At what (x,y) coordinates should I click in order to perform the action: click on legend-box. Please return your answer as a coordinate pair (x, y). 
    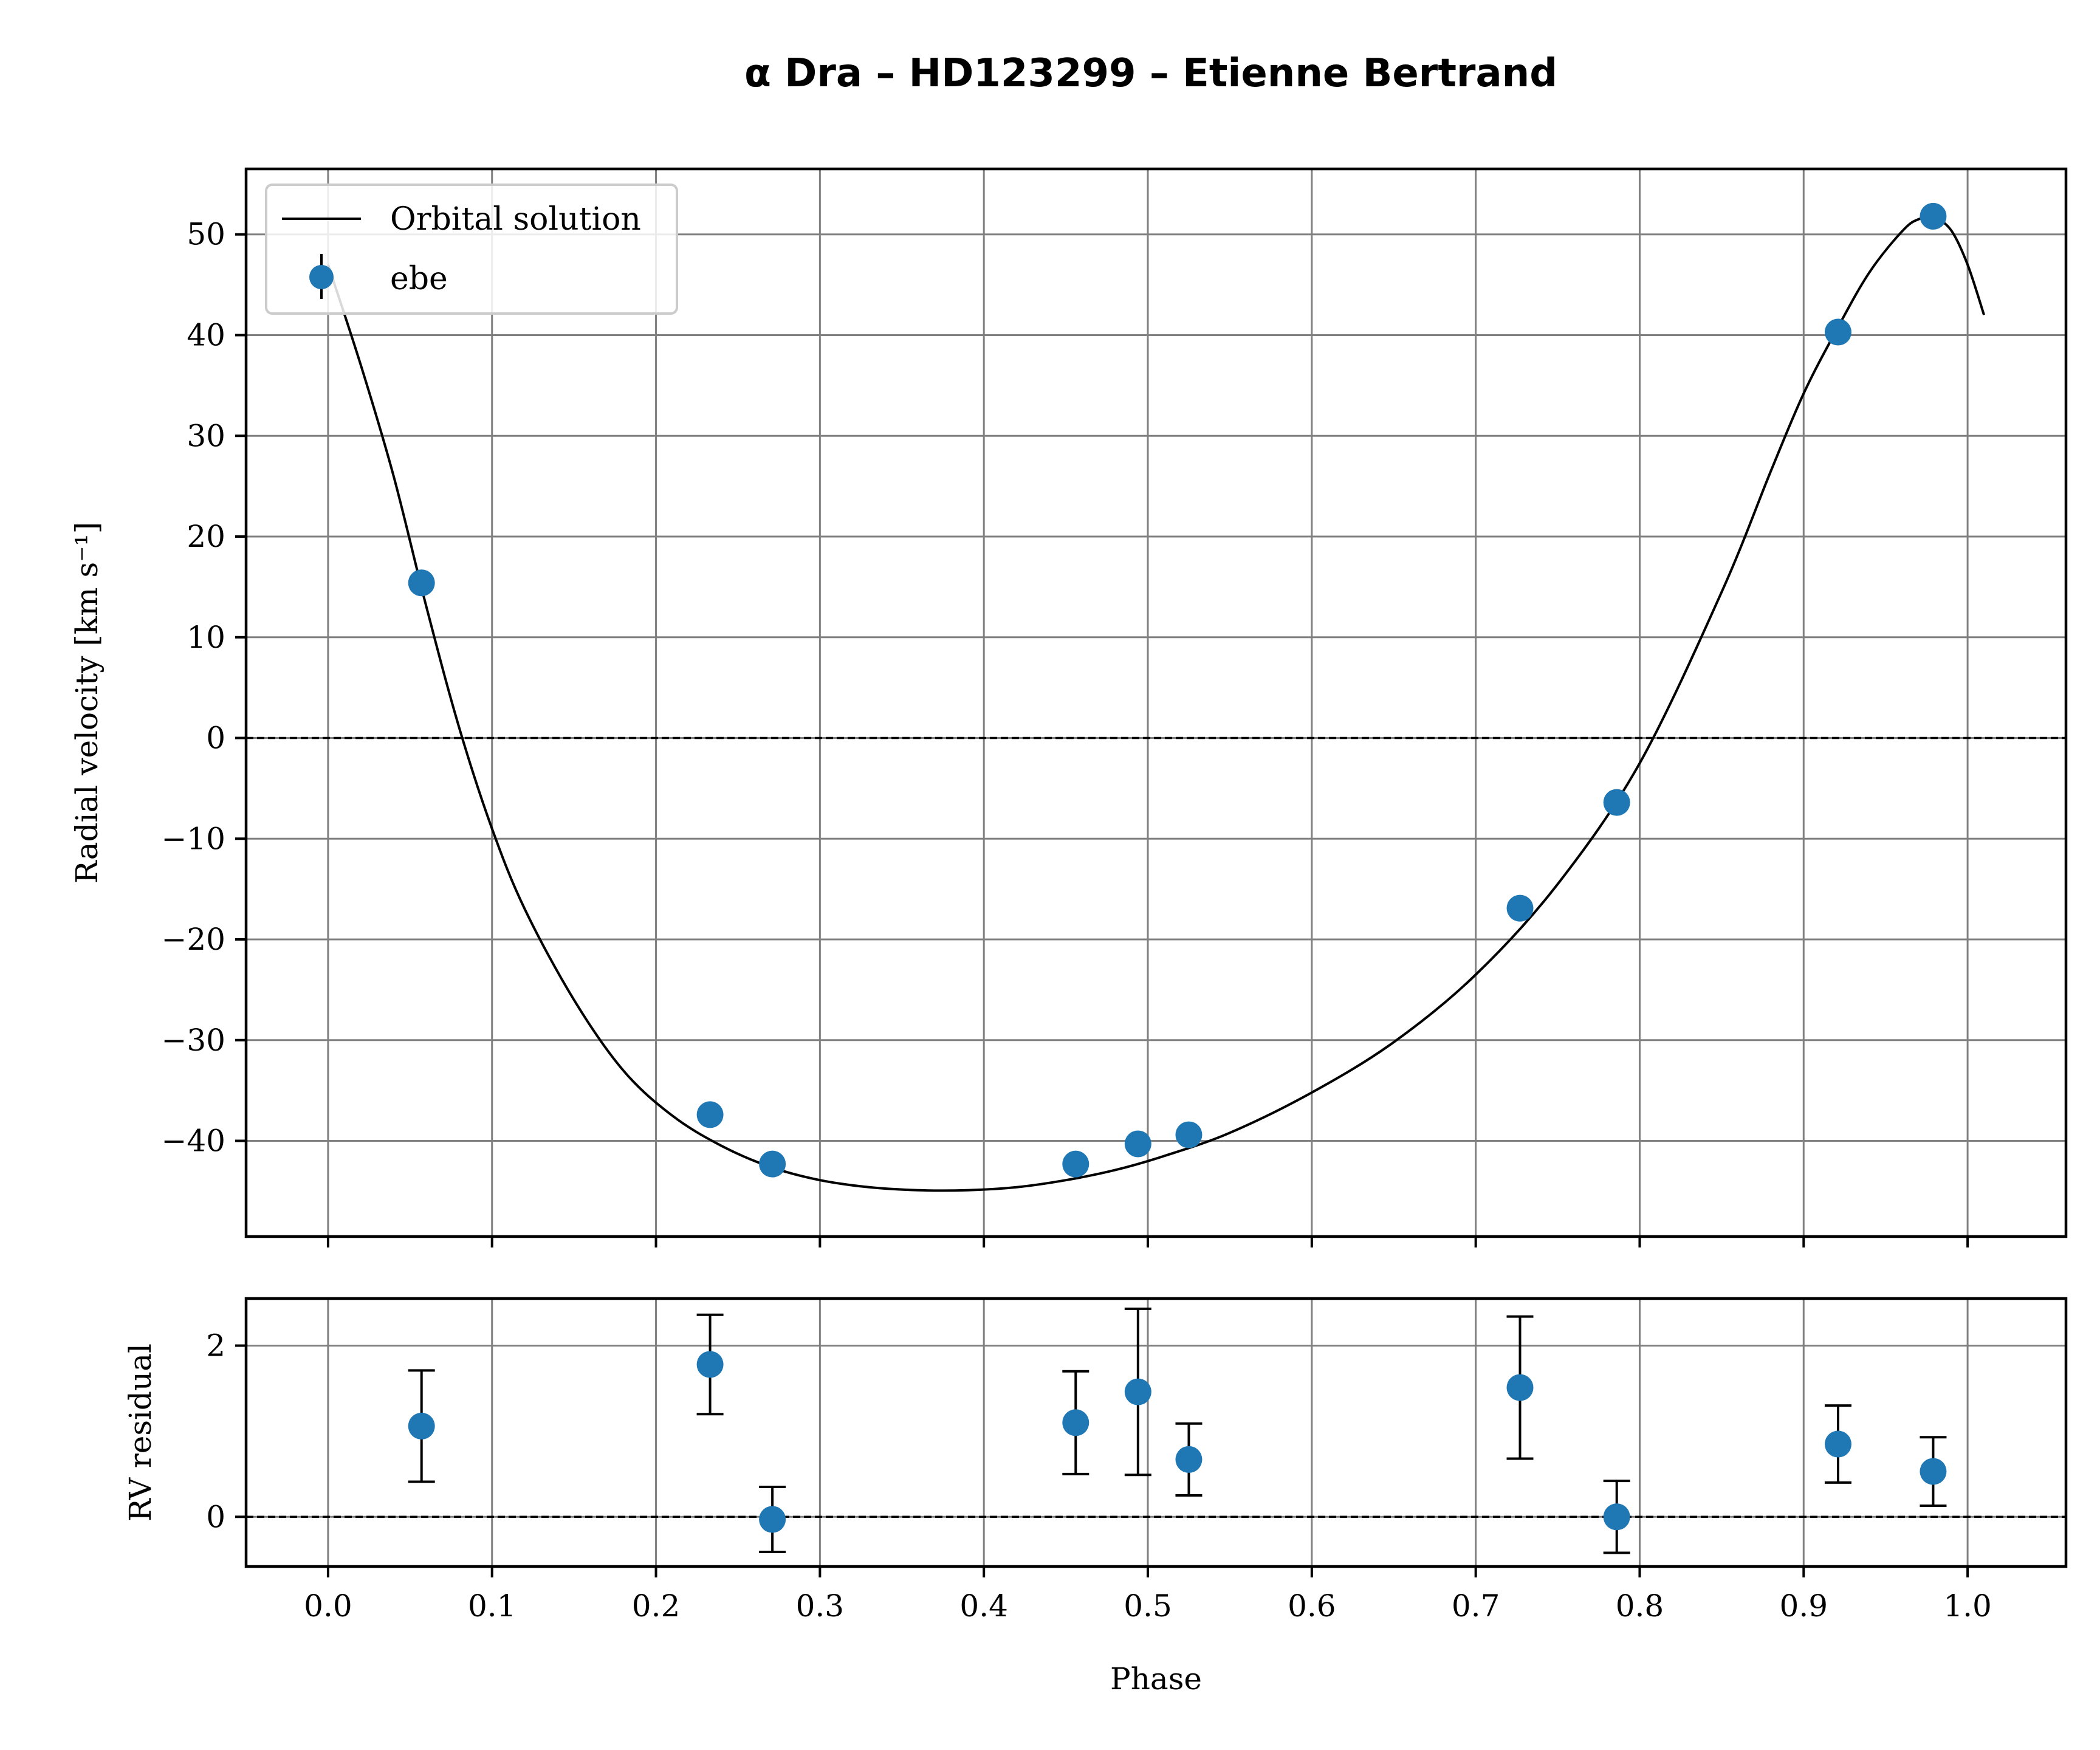
    Looking at the image, I should click on (471, 249).